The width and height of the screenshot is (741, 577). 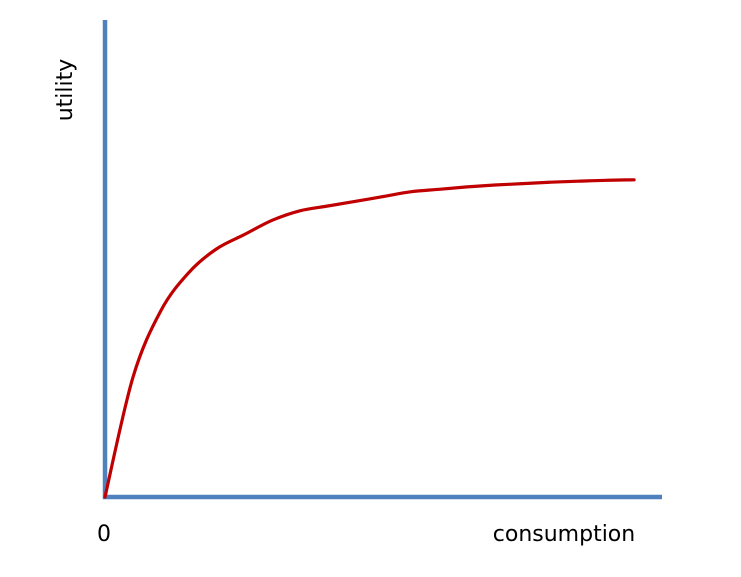 What do you see at coordinates (104, 534) in the screenshot?
I see `x-tick-label-origin: 0` at bounding box center [104, 534].